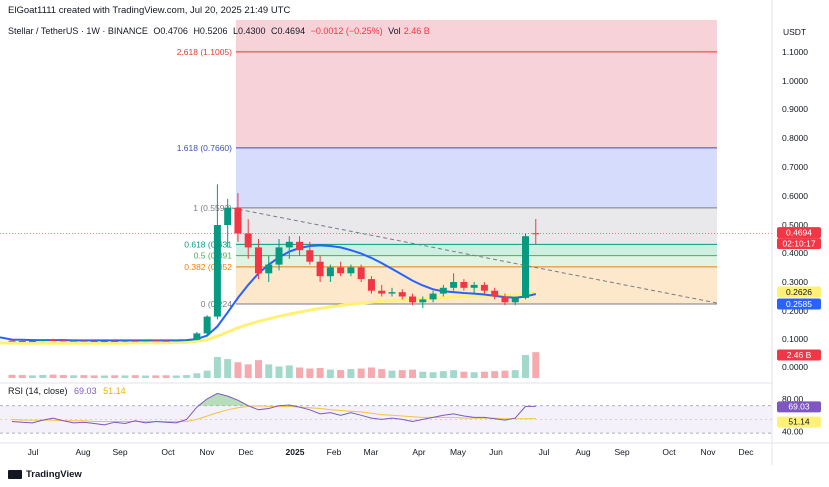  Describe the element at coordinates (795, 367) in the screenshot. I see `price-axis-tick: 0.0000` at that location.